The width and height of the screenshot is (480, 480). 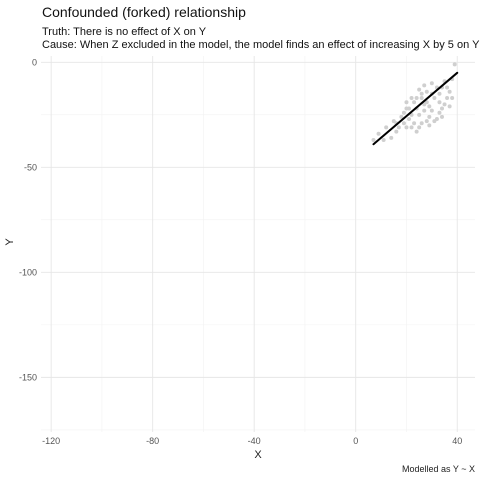 I want to click on fit-line-group, so click(x=415, y=108).